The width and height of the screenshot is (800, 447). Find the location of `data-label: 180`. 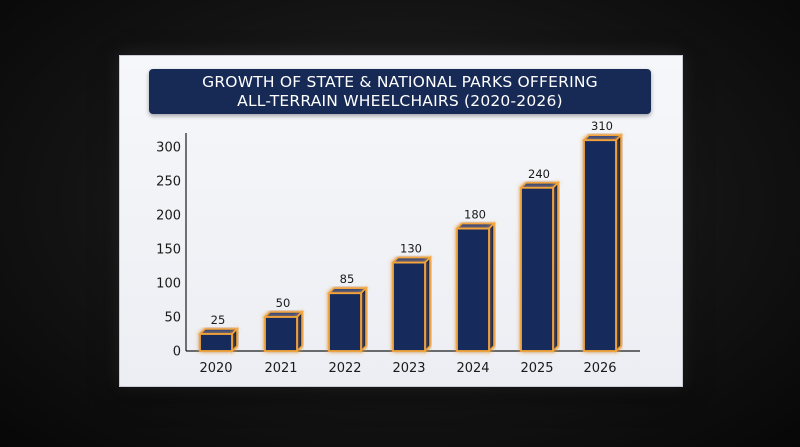

data-label: 180 is located at coordinates (475, 215).